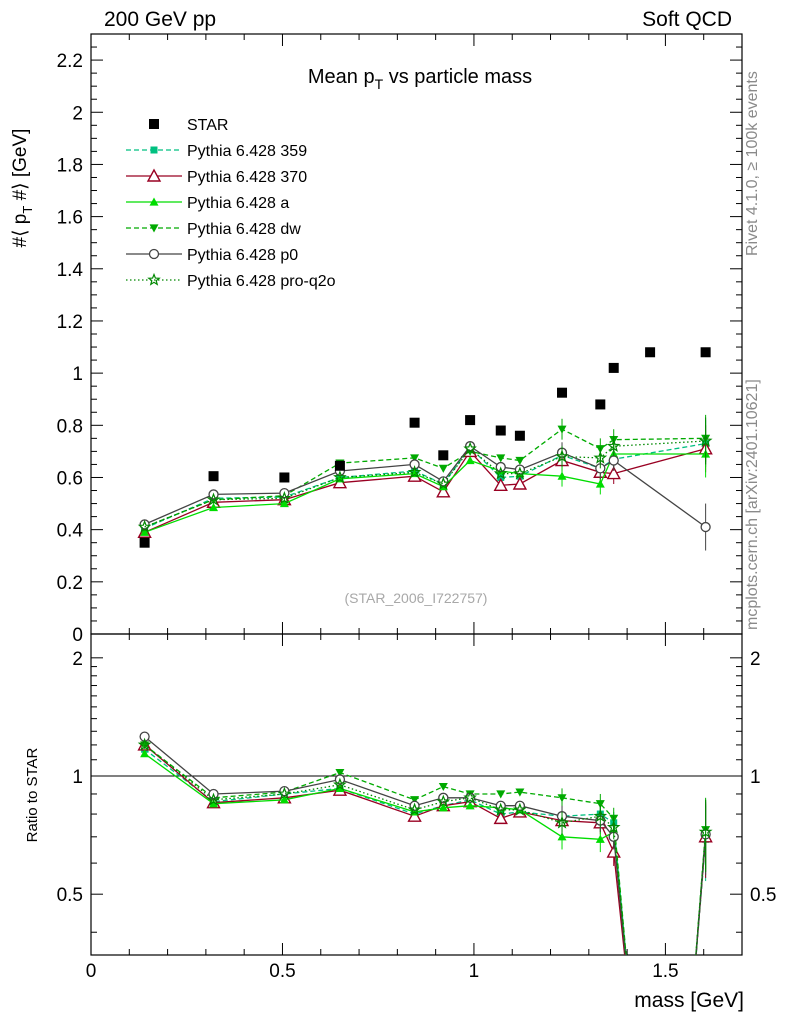 The image size is (786, 1024). I want to click on y-tick-label: 1.2, so click(70, 322).